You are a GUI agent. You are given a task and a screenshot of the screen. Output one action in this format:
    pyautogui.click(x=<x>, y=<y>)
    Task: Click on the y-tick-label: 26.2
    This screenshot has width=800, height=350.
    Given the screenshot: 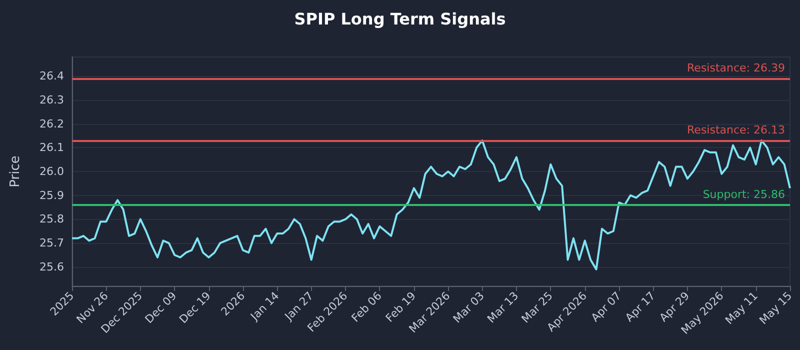 What is the action you would take?
    pyautogui.click(x=52, y=123)
    